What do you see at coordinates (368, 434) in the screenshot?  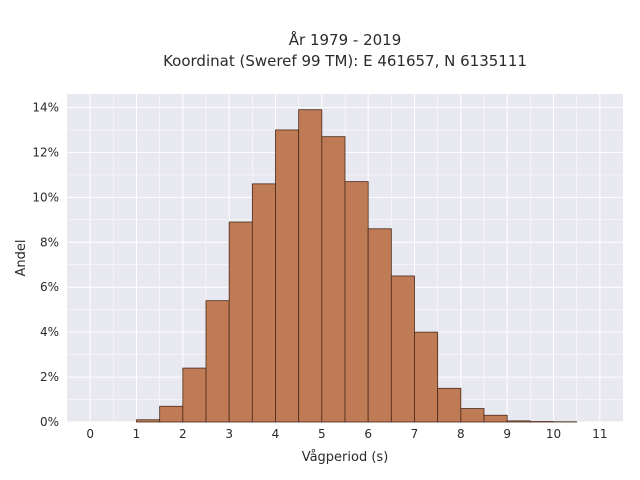 I see `x-tick-label: 6` at bounding box center [368, 434].